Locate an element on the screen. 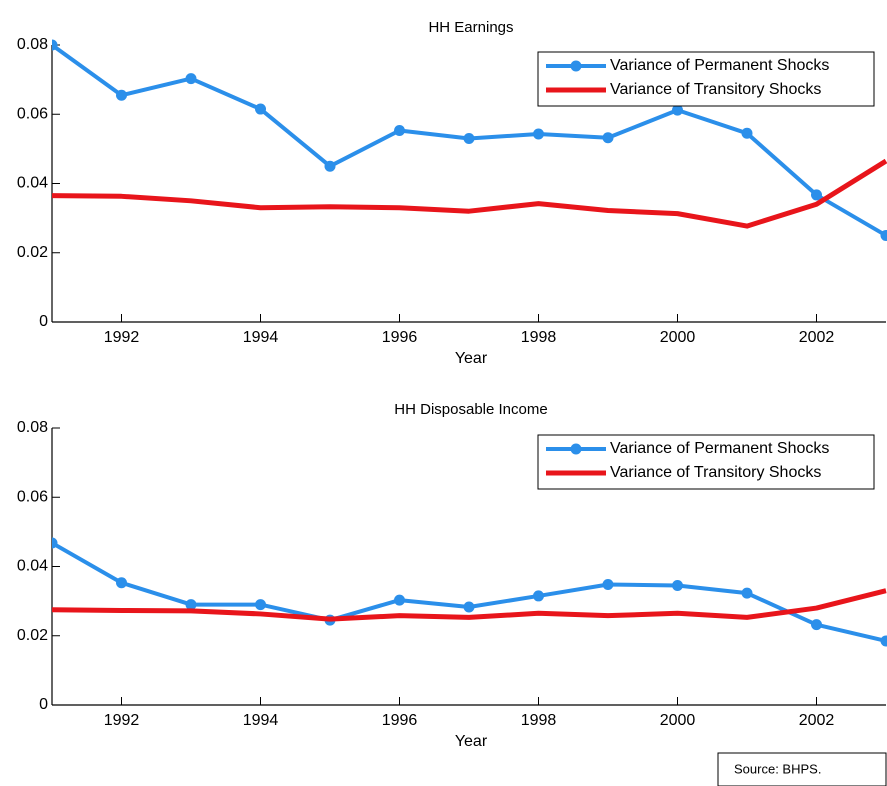  source-box is located at coordinates (802, 769).